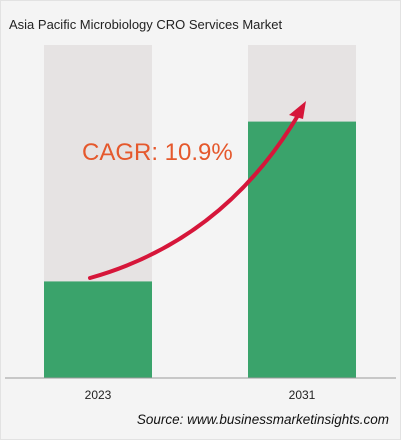 Image resolution: width=401 pixels, height=440 pixels. I want to click on cagr-annotation: CAGR: 10.9%, so click(157, 152).